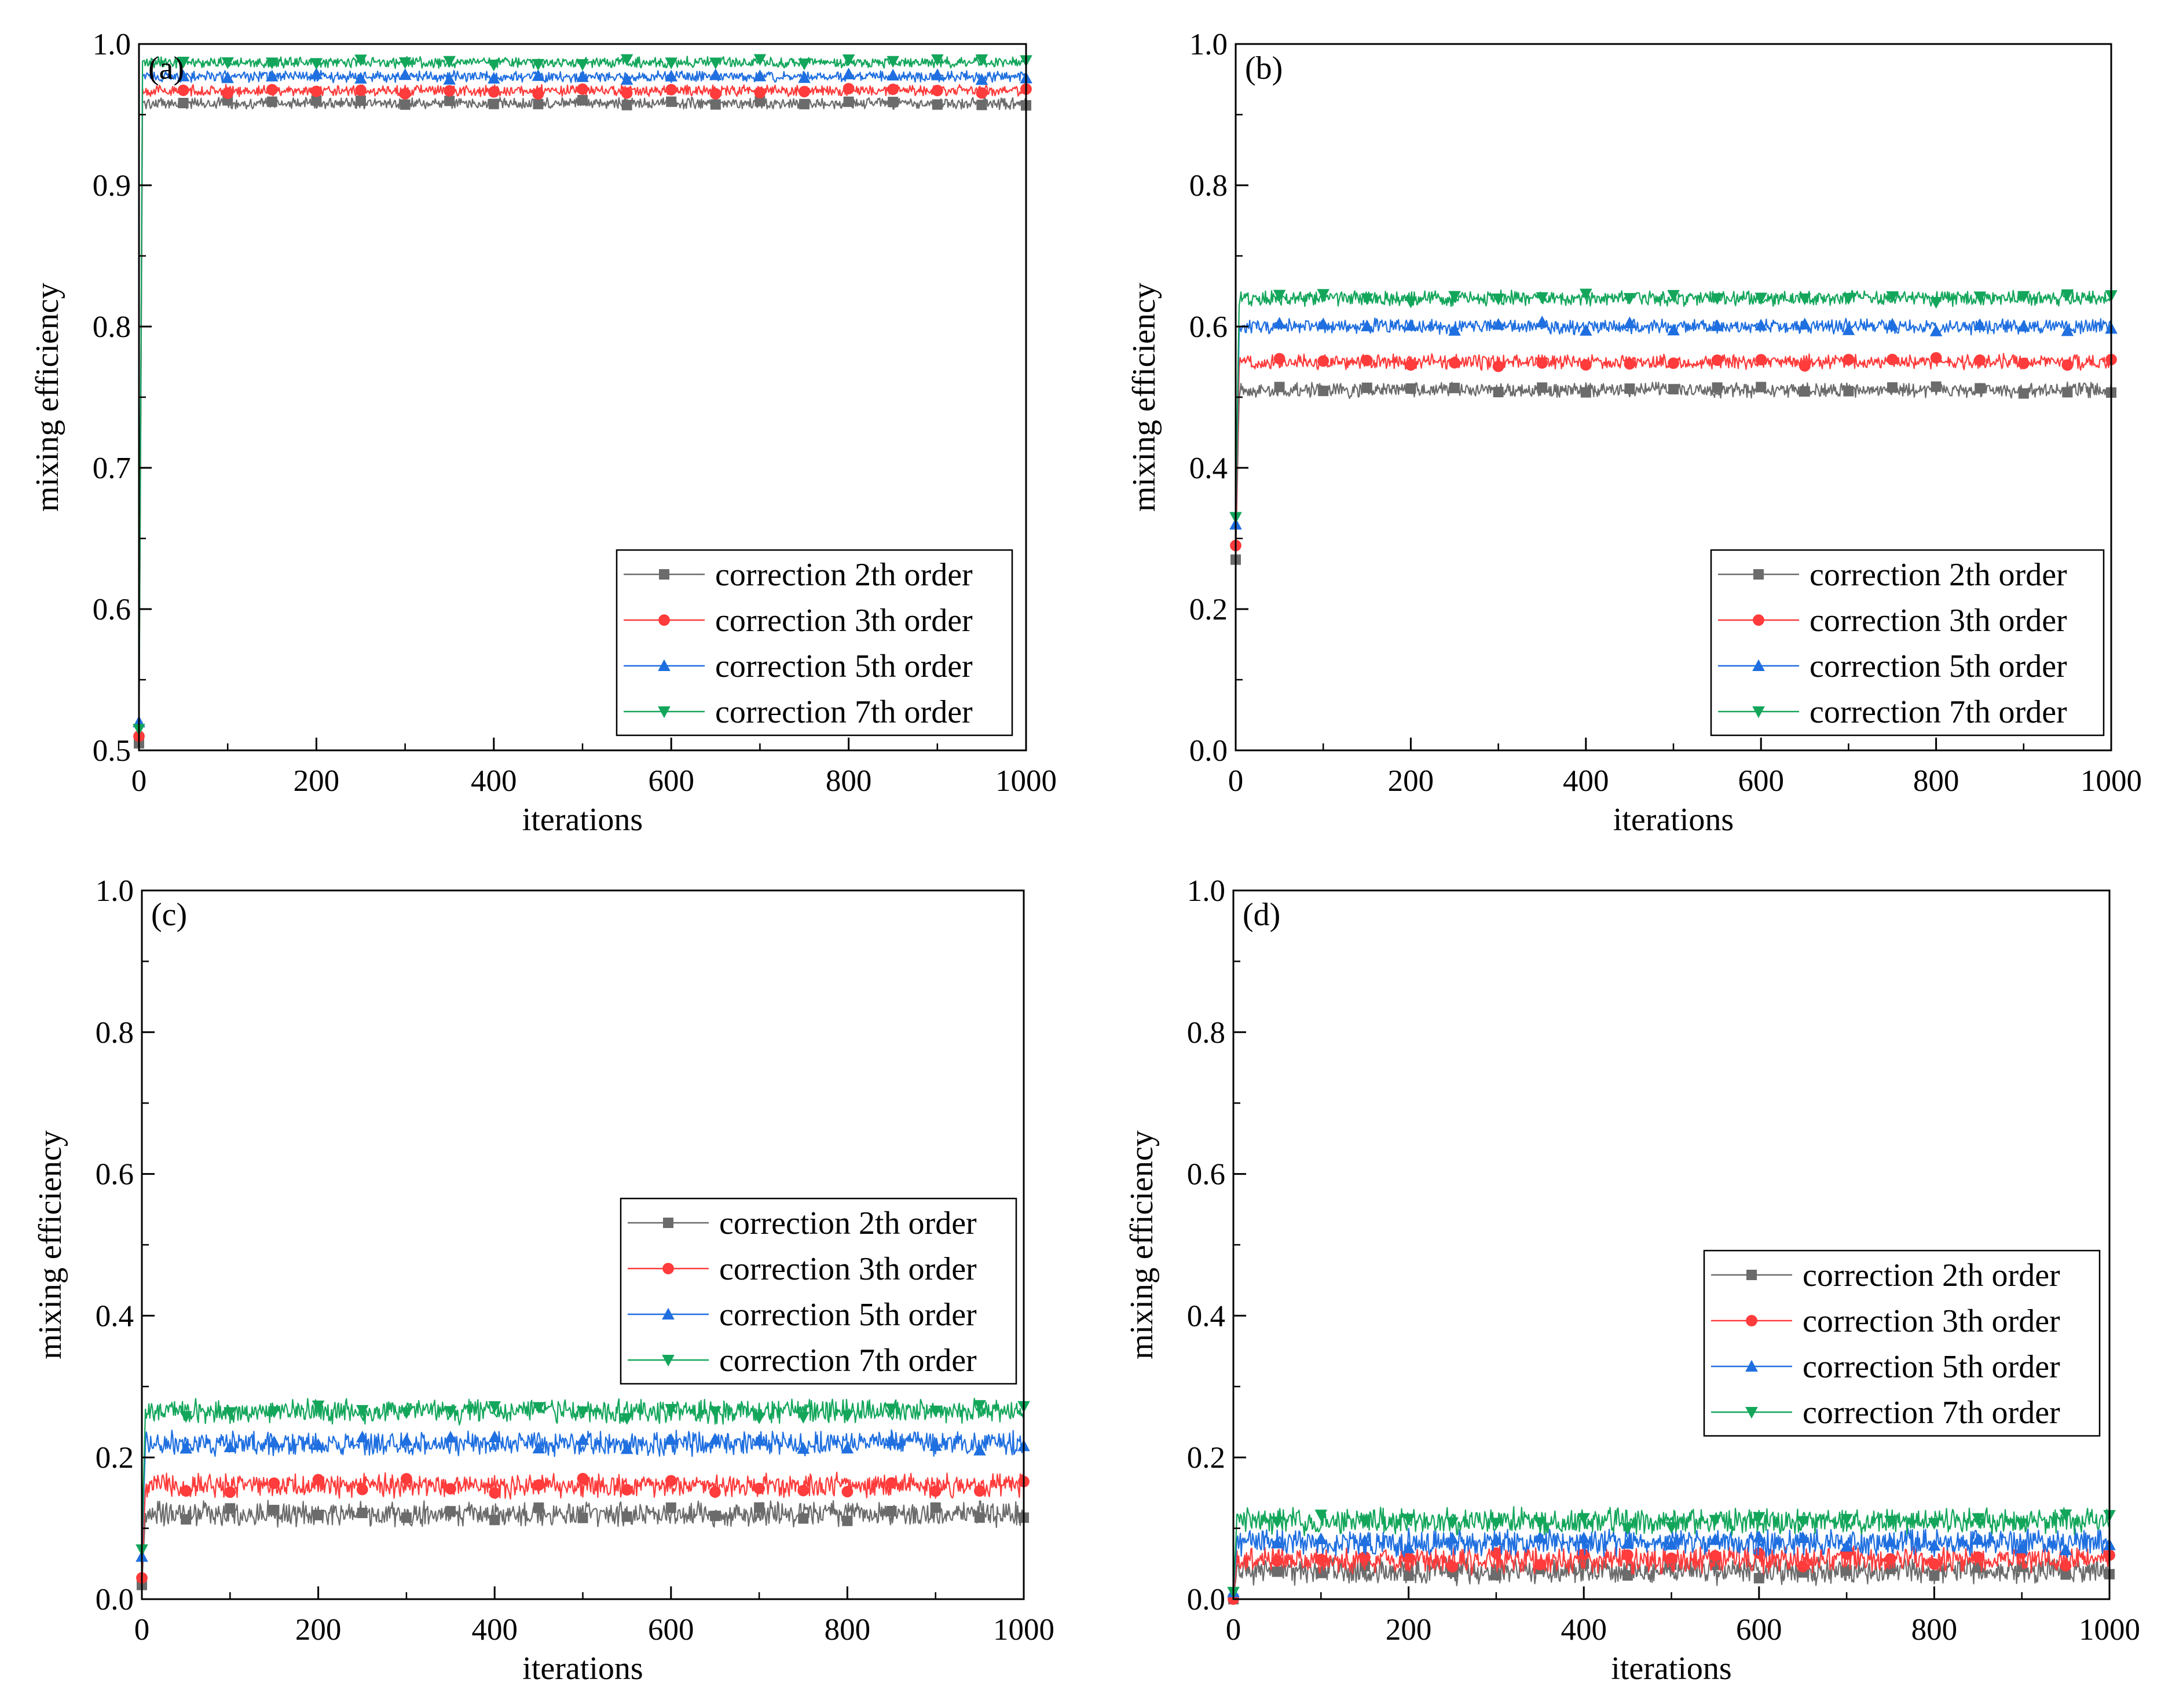 Image resolution: width=2161 pixels, height=1708 pixels. Describe the element at coordinates (112, 609) in the screenshot. I see `y-tick-label: 0.6` at that location.